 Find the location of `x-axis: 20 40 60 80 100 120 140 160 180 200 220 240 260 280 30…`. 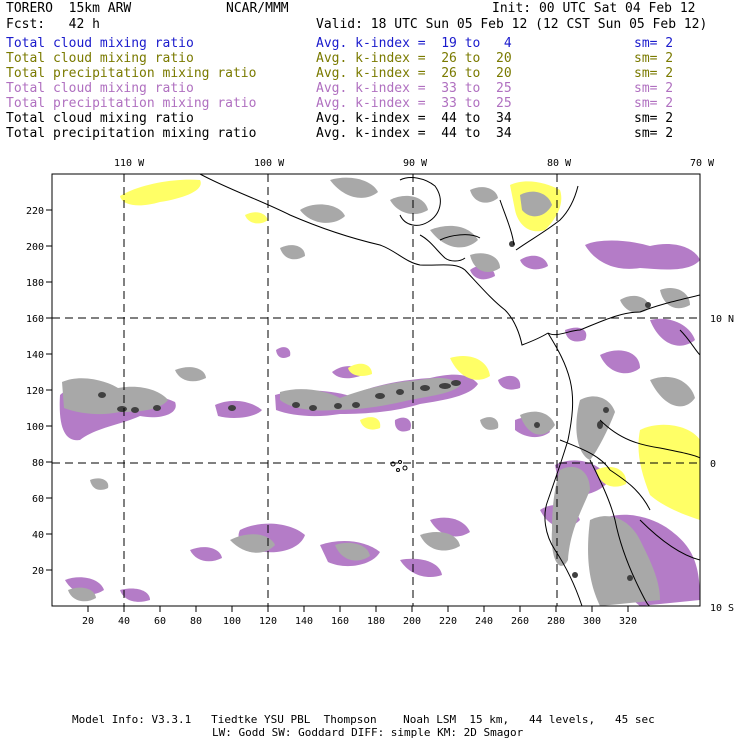

x-axis: 20 40 60 80 100 120 140 160 180 200 220 240 260 280 30… is located at coordinates (359, 616).